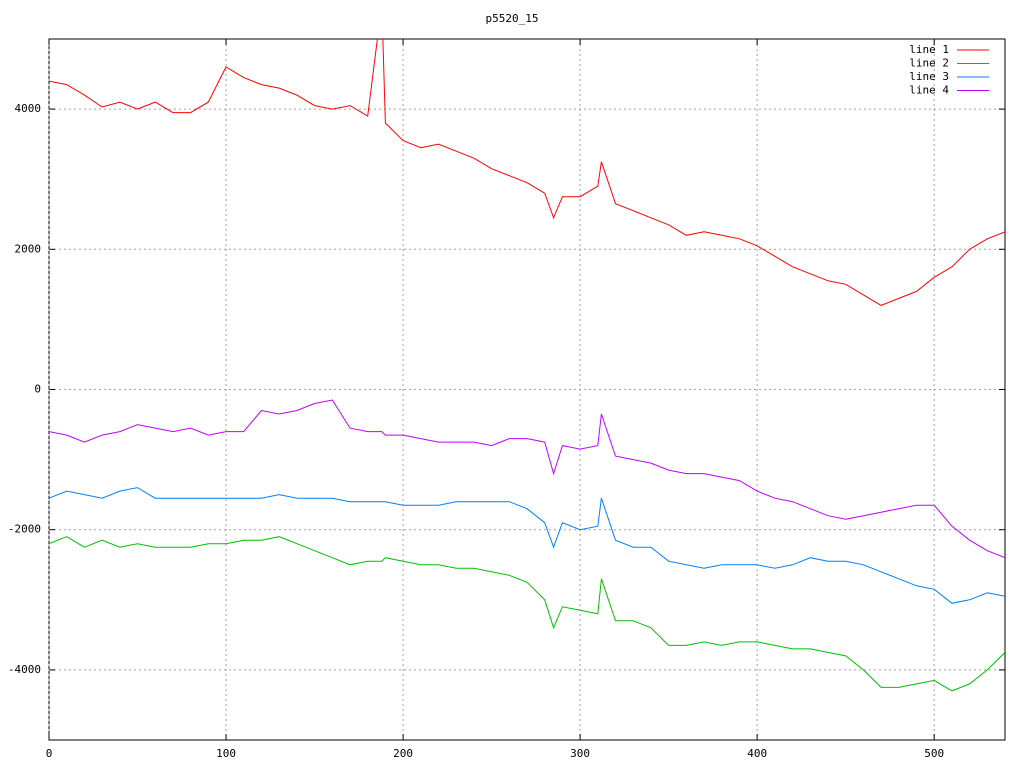 Image resolution: width=1024 pixels, height=768 pixels. I want to click on chart-title: p5520_15, so click(512, 18).